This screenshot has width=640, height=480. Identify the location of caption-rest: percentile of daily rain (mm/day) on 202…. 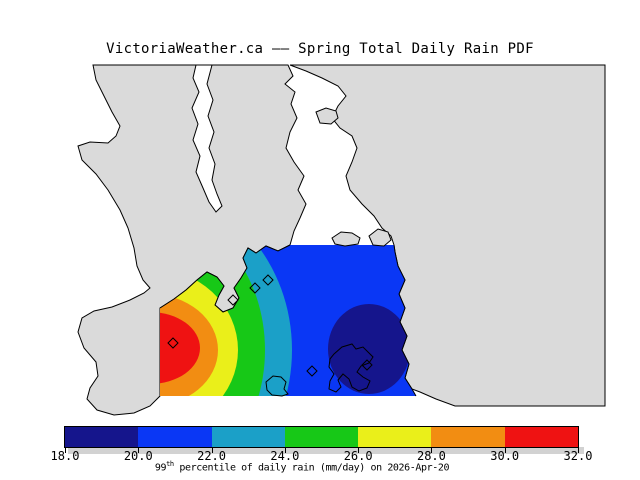
(311, 468).